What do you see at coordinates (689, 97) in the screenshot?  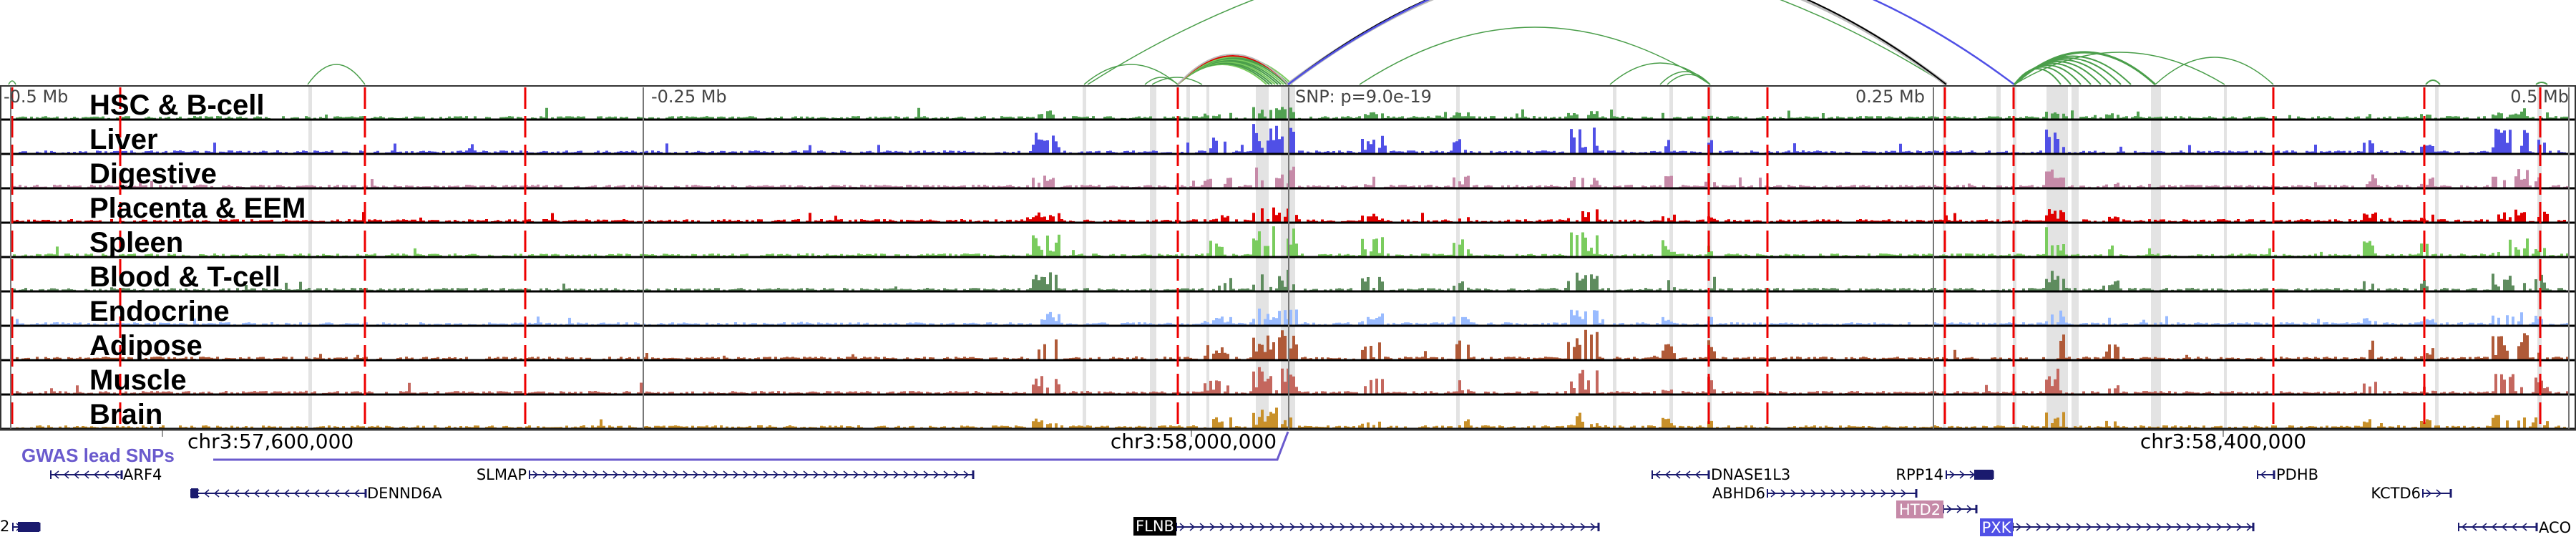 I see `axis-tick-label: -0.25 Mb` at bounding box center [689, 97].